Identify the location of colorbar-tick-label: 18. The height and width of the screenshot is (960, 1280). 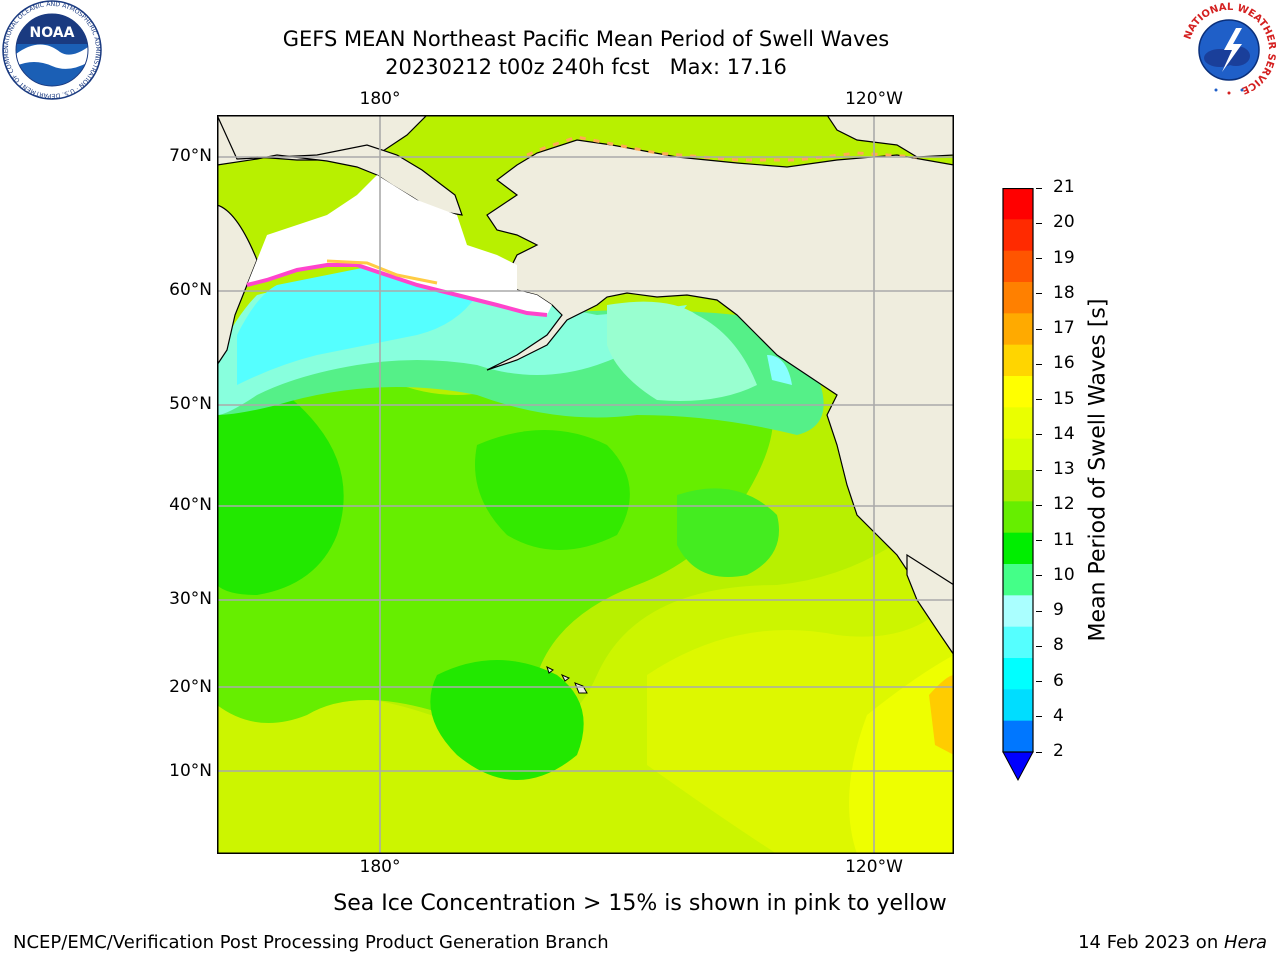
(1064, 292).